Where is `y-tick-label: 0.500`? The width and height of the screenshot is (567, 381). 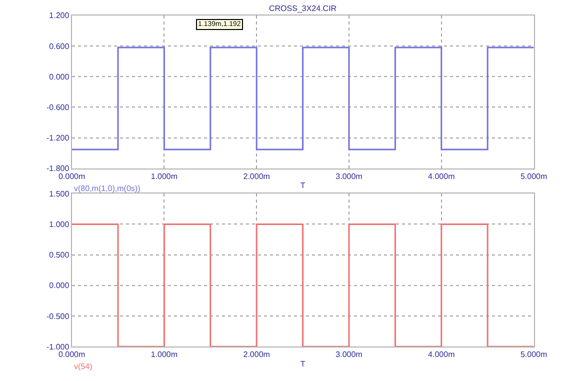 y-tick-label: 0.500 is located at coordinates (59, 255).